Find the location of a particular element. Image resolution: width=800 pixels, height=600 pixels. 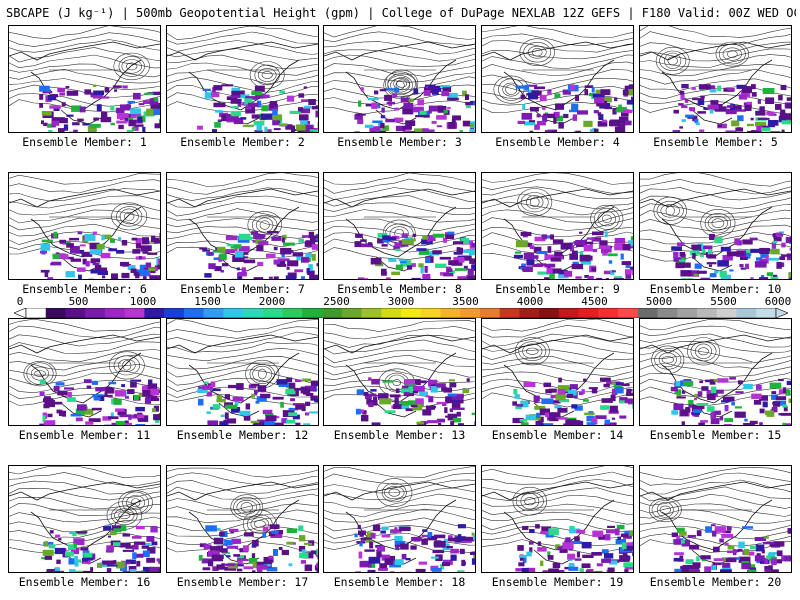

ensemble-member-label: Ensemble Member: 6 is located at coordinates (84, 289).